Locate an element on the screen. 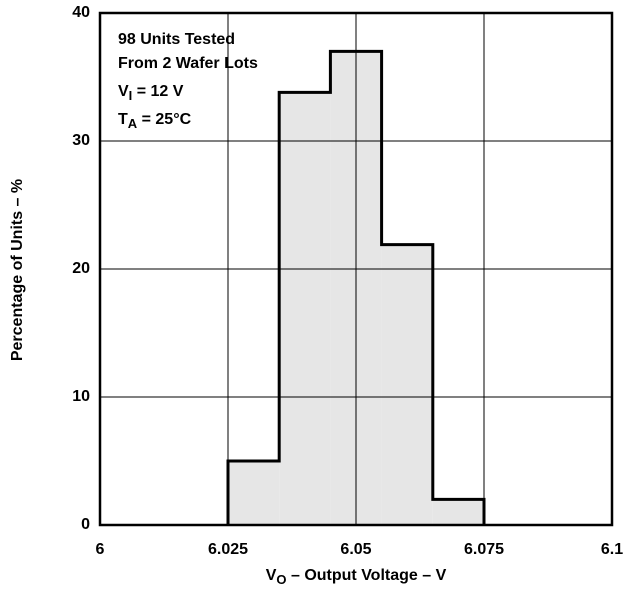 This screenshot has width=627, height=590. x-tick-label: 6.025 is located at coordinates (228, 549).